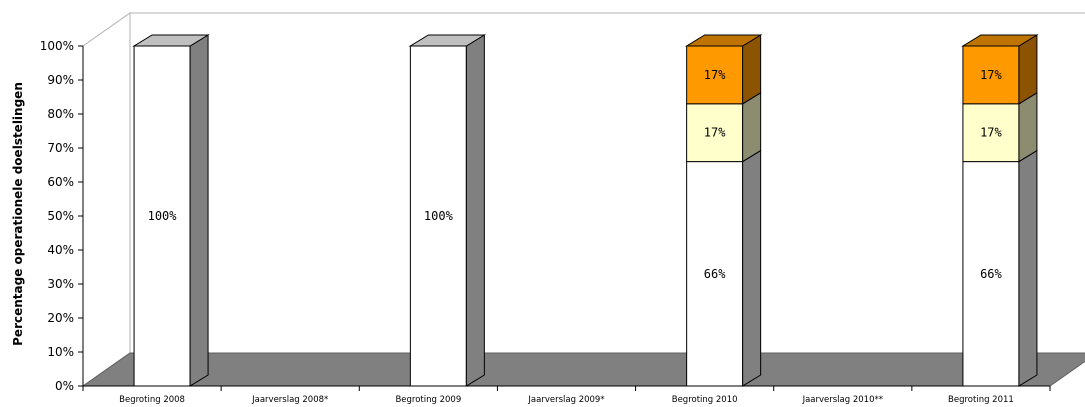 The image size is (1085, 407). I want to click on y-tick-label: 30%, so click(60, 284).